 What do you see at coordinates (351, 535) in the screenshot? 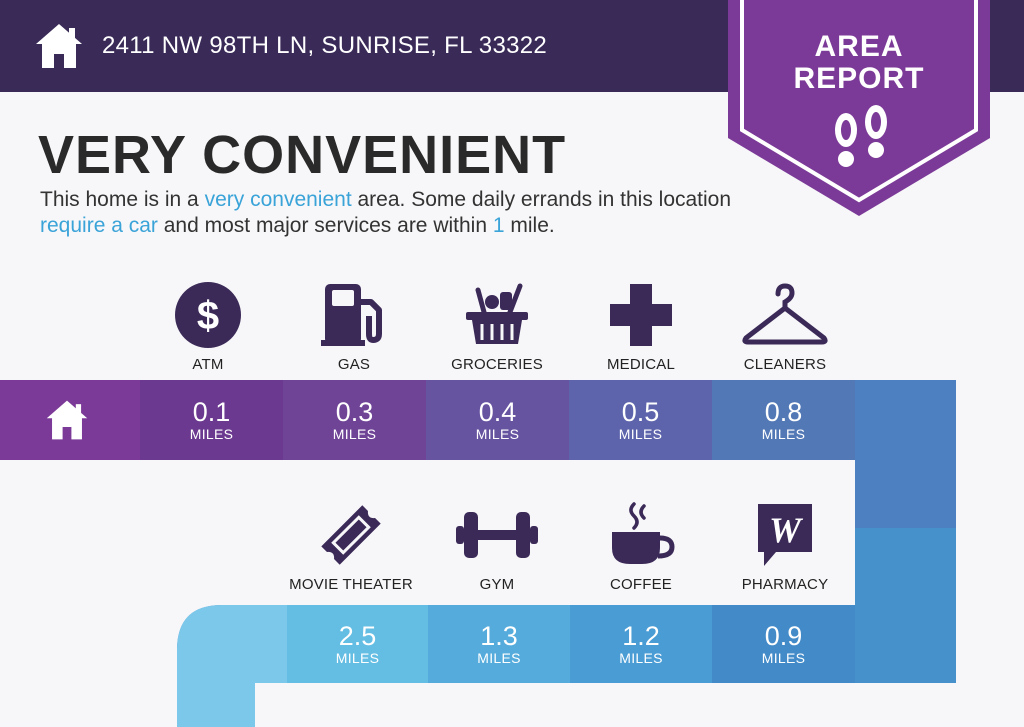
I see `ticket-icon` at bounding box center [351, 535].